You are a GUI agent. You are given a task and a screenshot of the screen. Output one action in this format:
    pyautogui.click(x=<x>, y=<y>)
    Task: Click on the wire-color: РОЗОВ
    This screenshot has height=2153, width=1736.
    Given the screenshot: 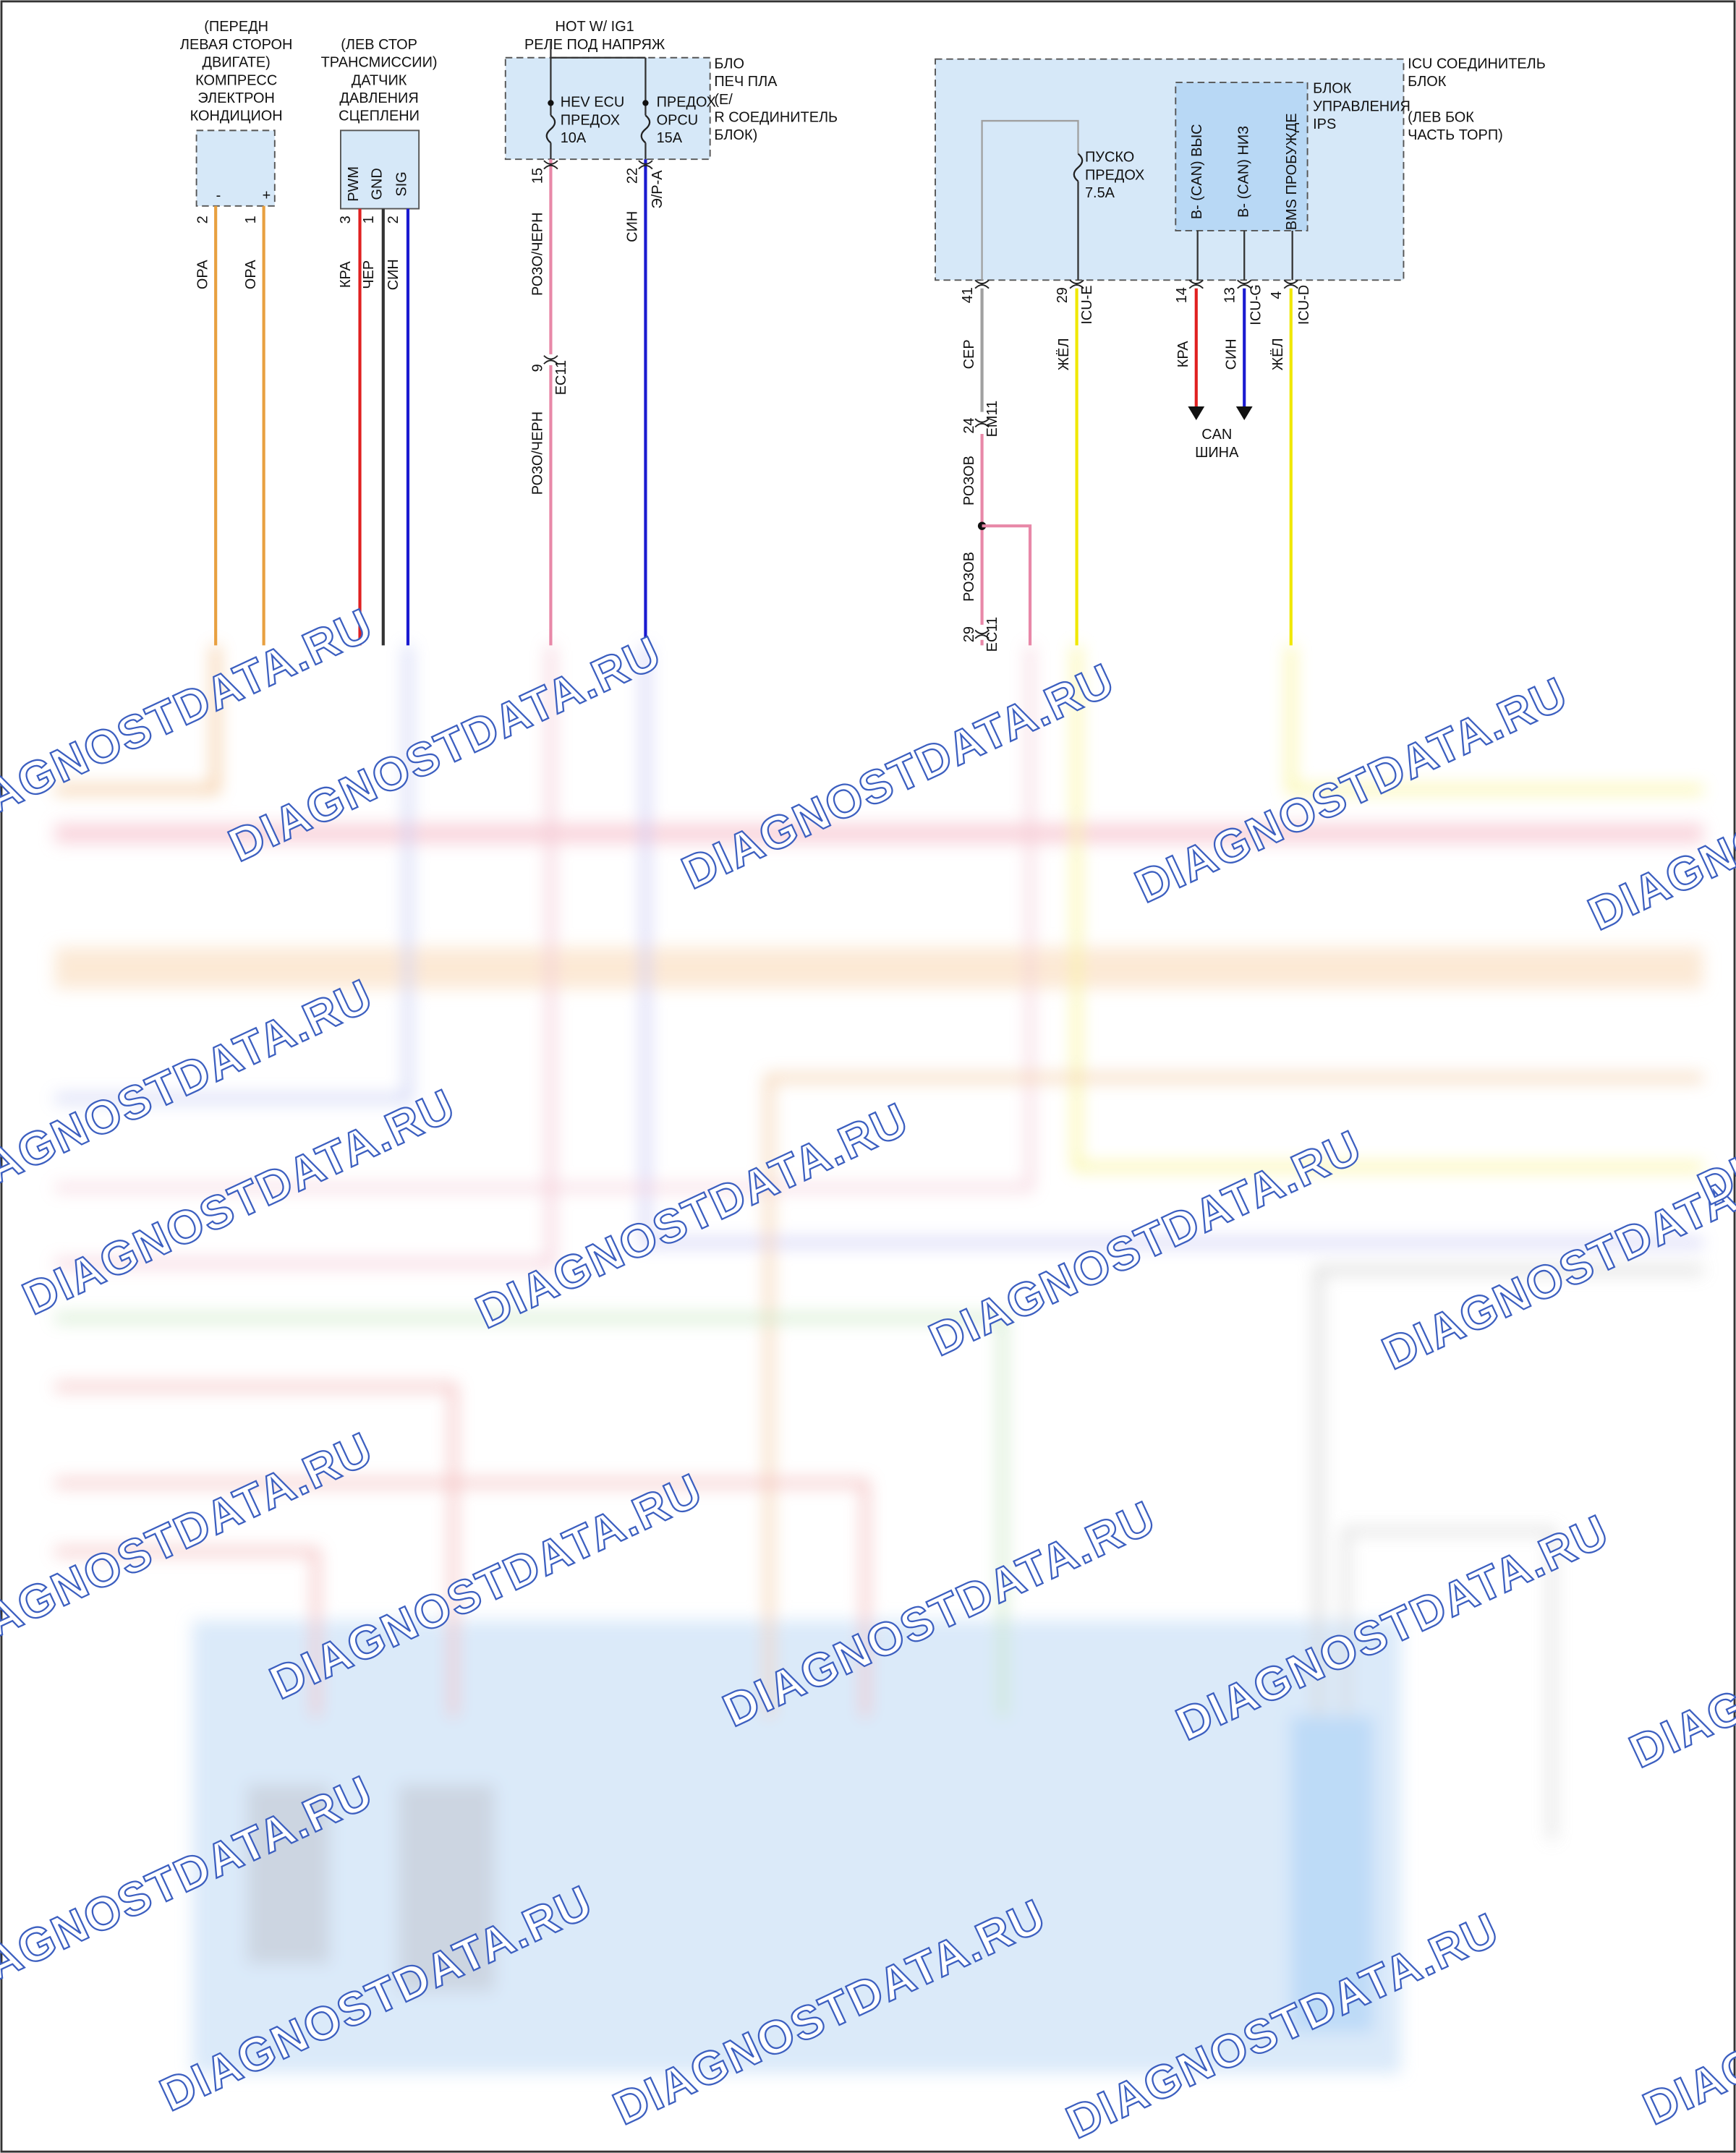 What is the action you would take?
    pyautogui.click(x=969, y=577)
    